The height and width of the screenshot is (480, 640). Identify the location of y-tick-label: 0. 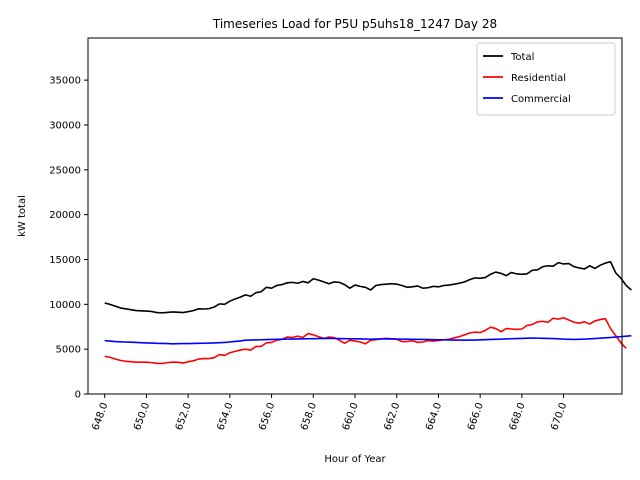
(78, 395).